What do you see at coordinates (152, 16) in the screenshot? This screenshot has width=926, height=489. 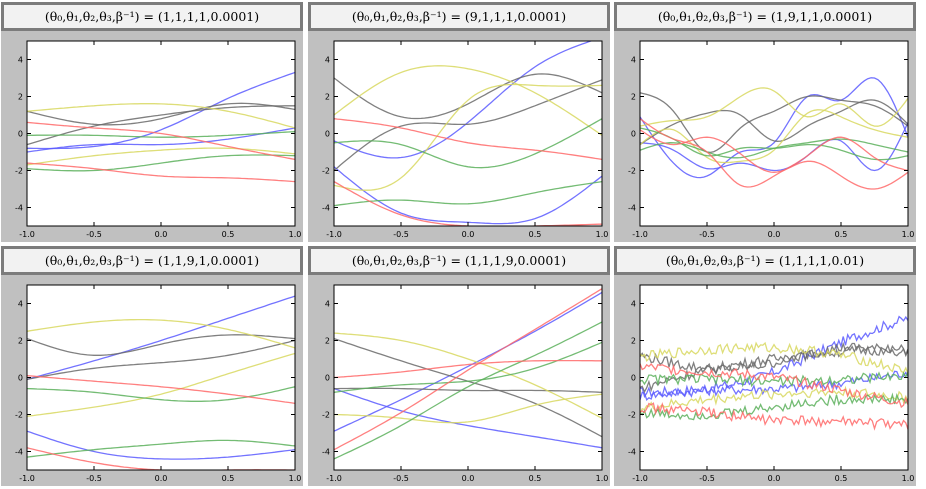 I see `chart-title: (θ₀,θ₁,θ₂,θ₃,β⁻¹) = (1,1,1,1,0.0001)` at bounding box center [152, 16].